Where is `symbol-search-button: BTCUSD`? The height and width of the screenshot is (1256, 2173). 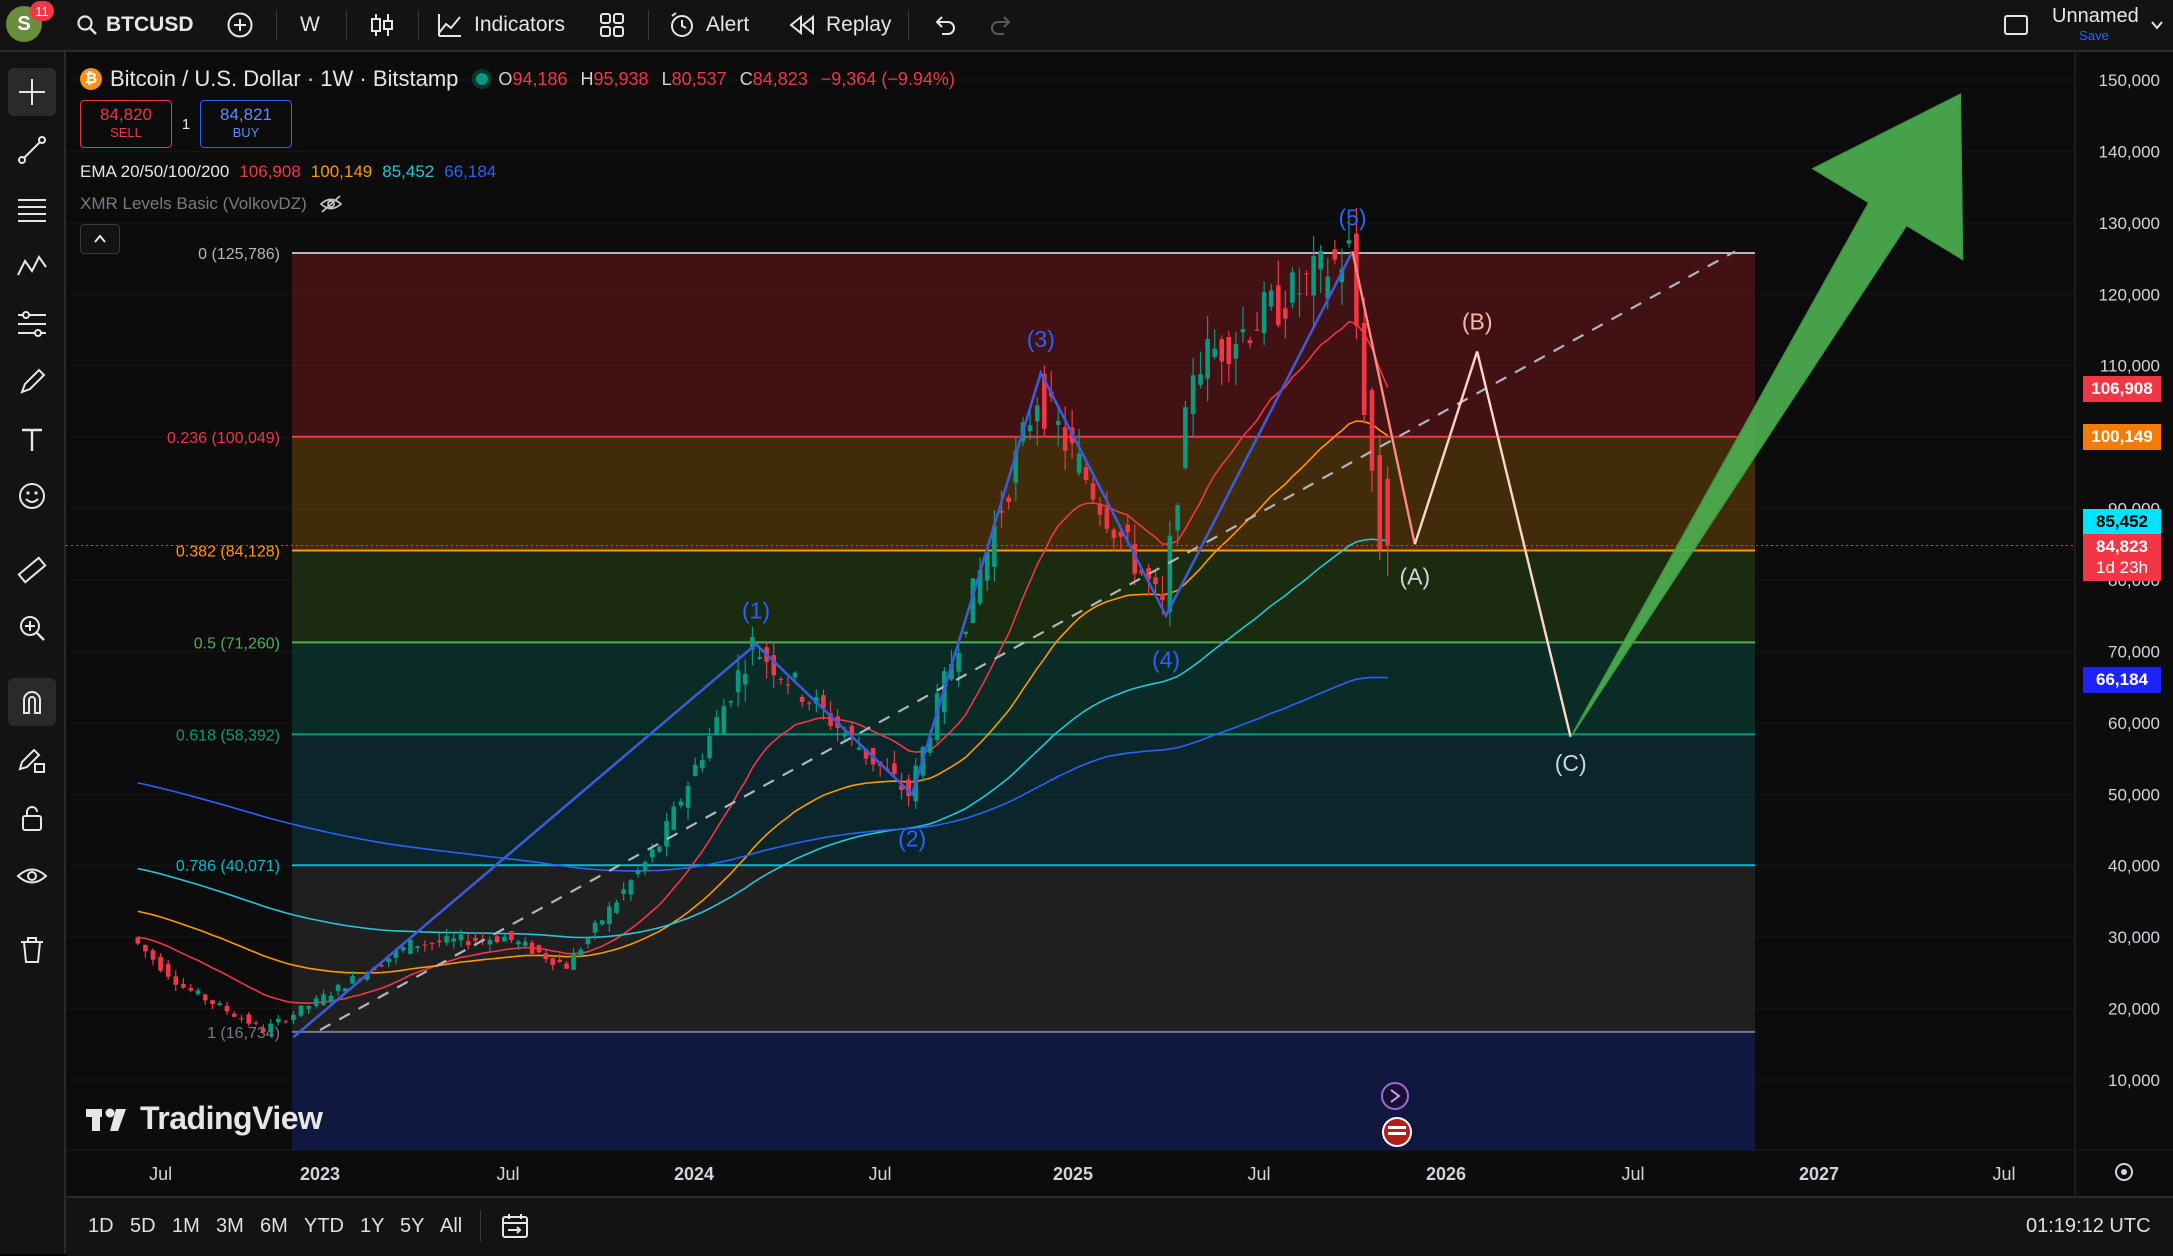 symbol-search-button: BTCUSD is located at coordinates (135, 25).